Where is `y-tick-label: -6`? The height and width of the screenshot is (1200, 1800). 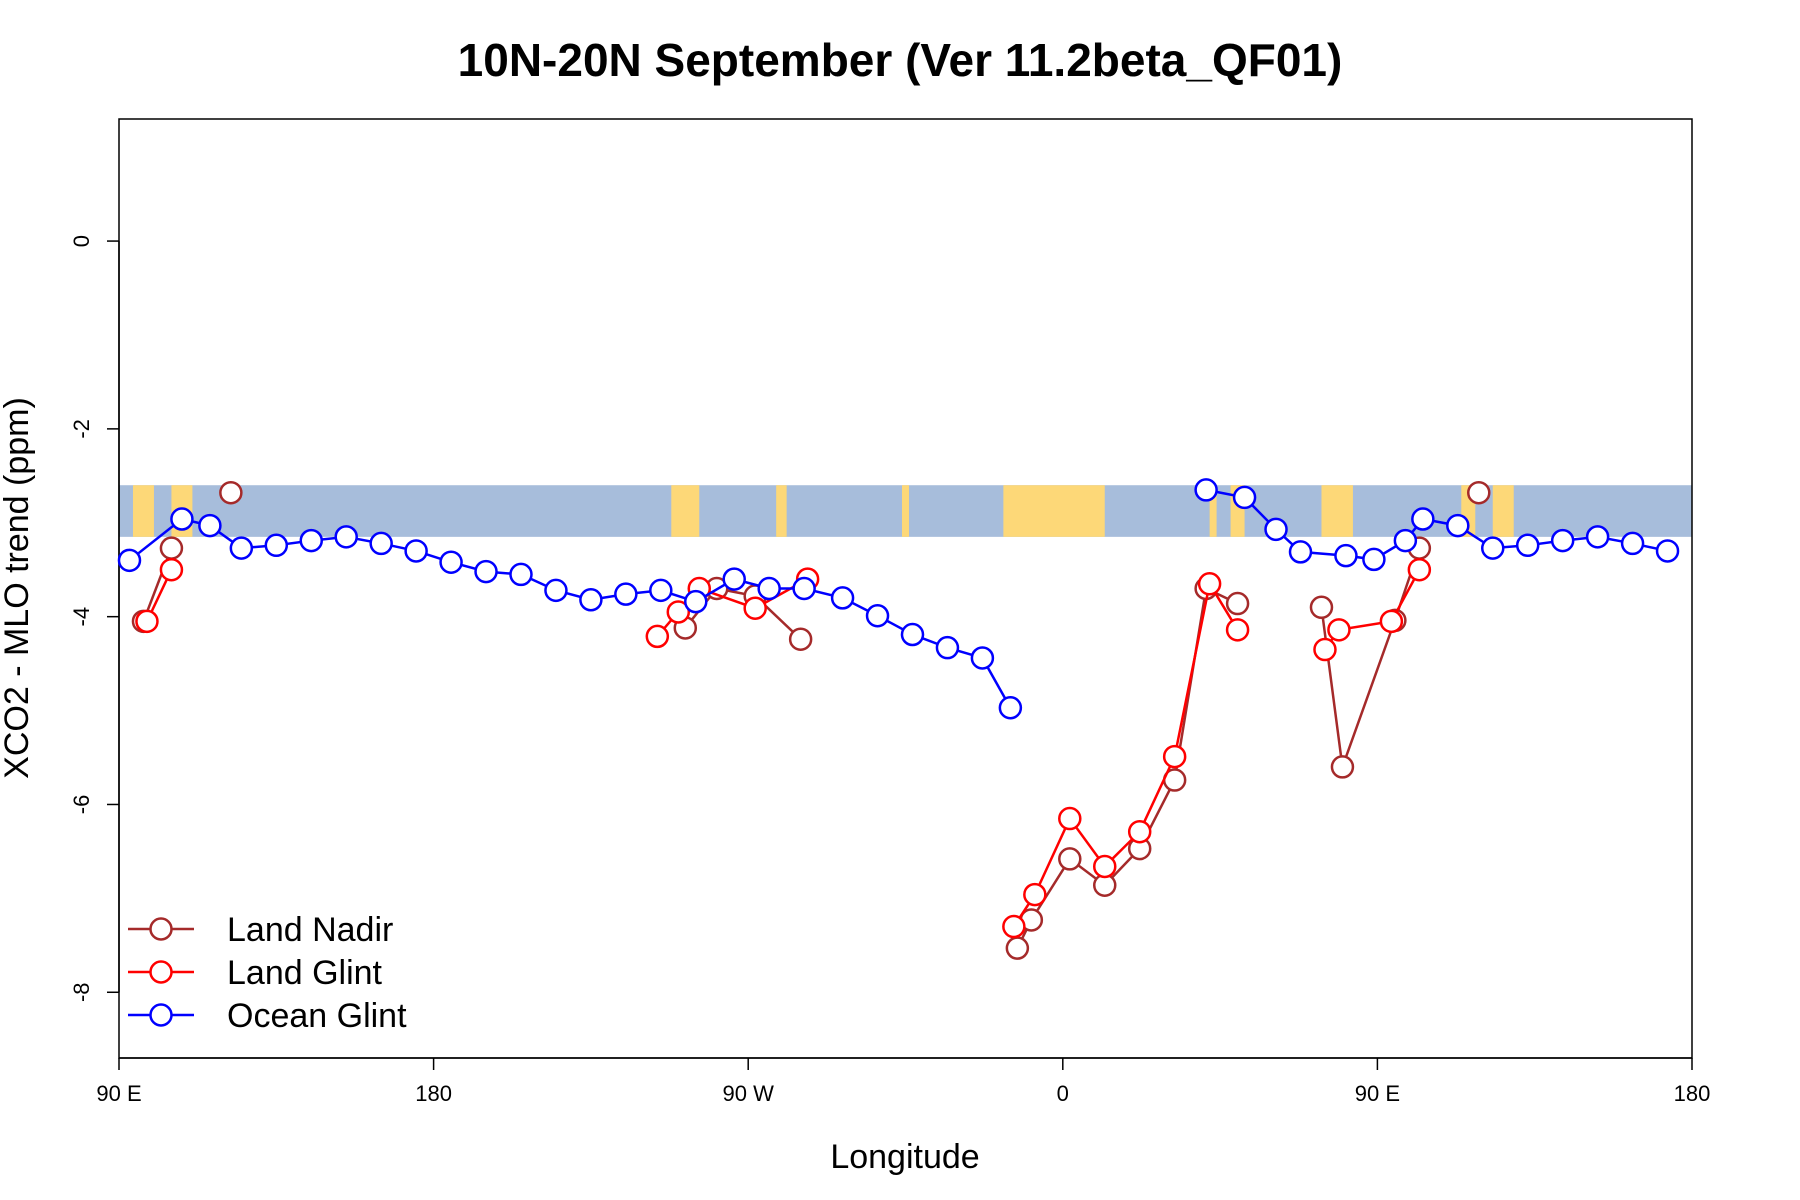
y-tick-label: -6 is located at coordinates (81, 805).